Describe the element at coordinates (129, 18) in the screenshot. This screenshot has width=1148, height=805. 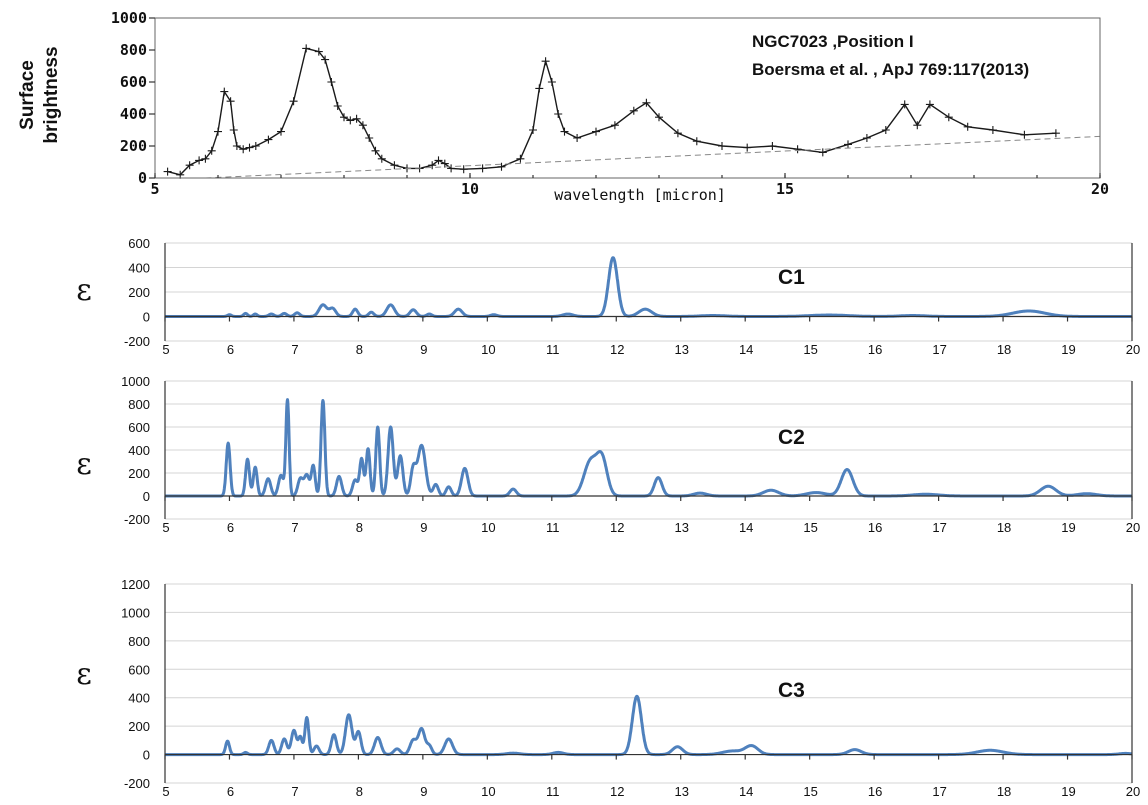
I see `observed-ytick-label: 1000` at that location.